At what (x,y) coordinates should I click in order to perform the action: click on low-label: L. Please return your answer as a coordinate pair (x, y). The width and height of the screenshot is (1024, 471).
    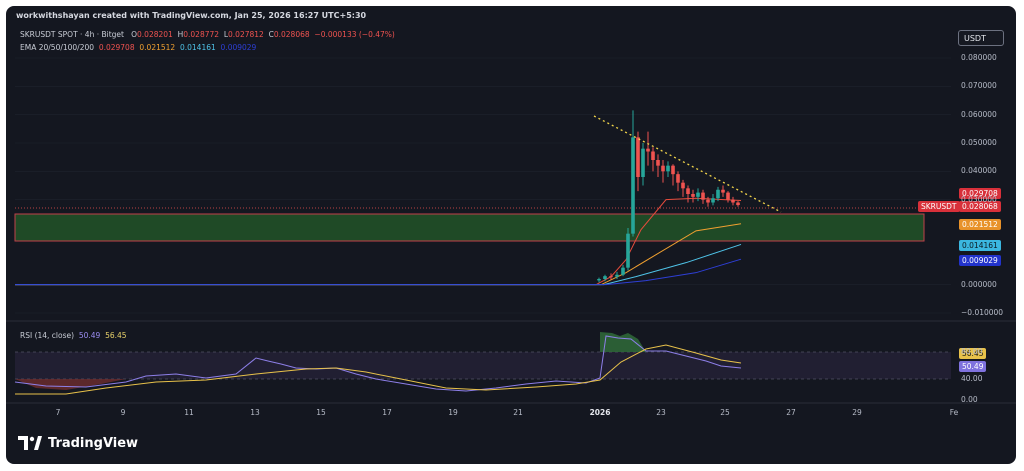
    Looking at the image, I should click on (226, 34).